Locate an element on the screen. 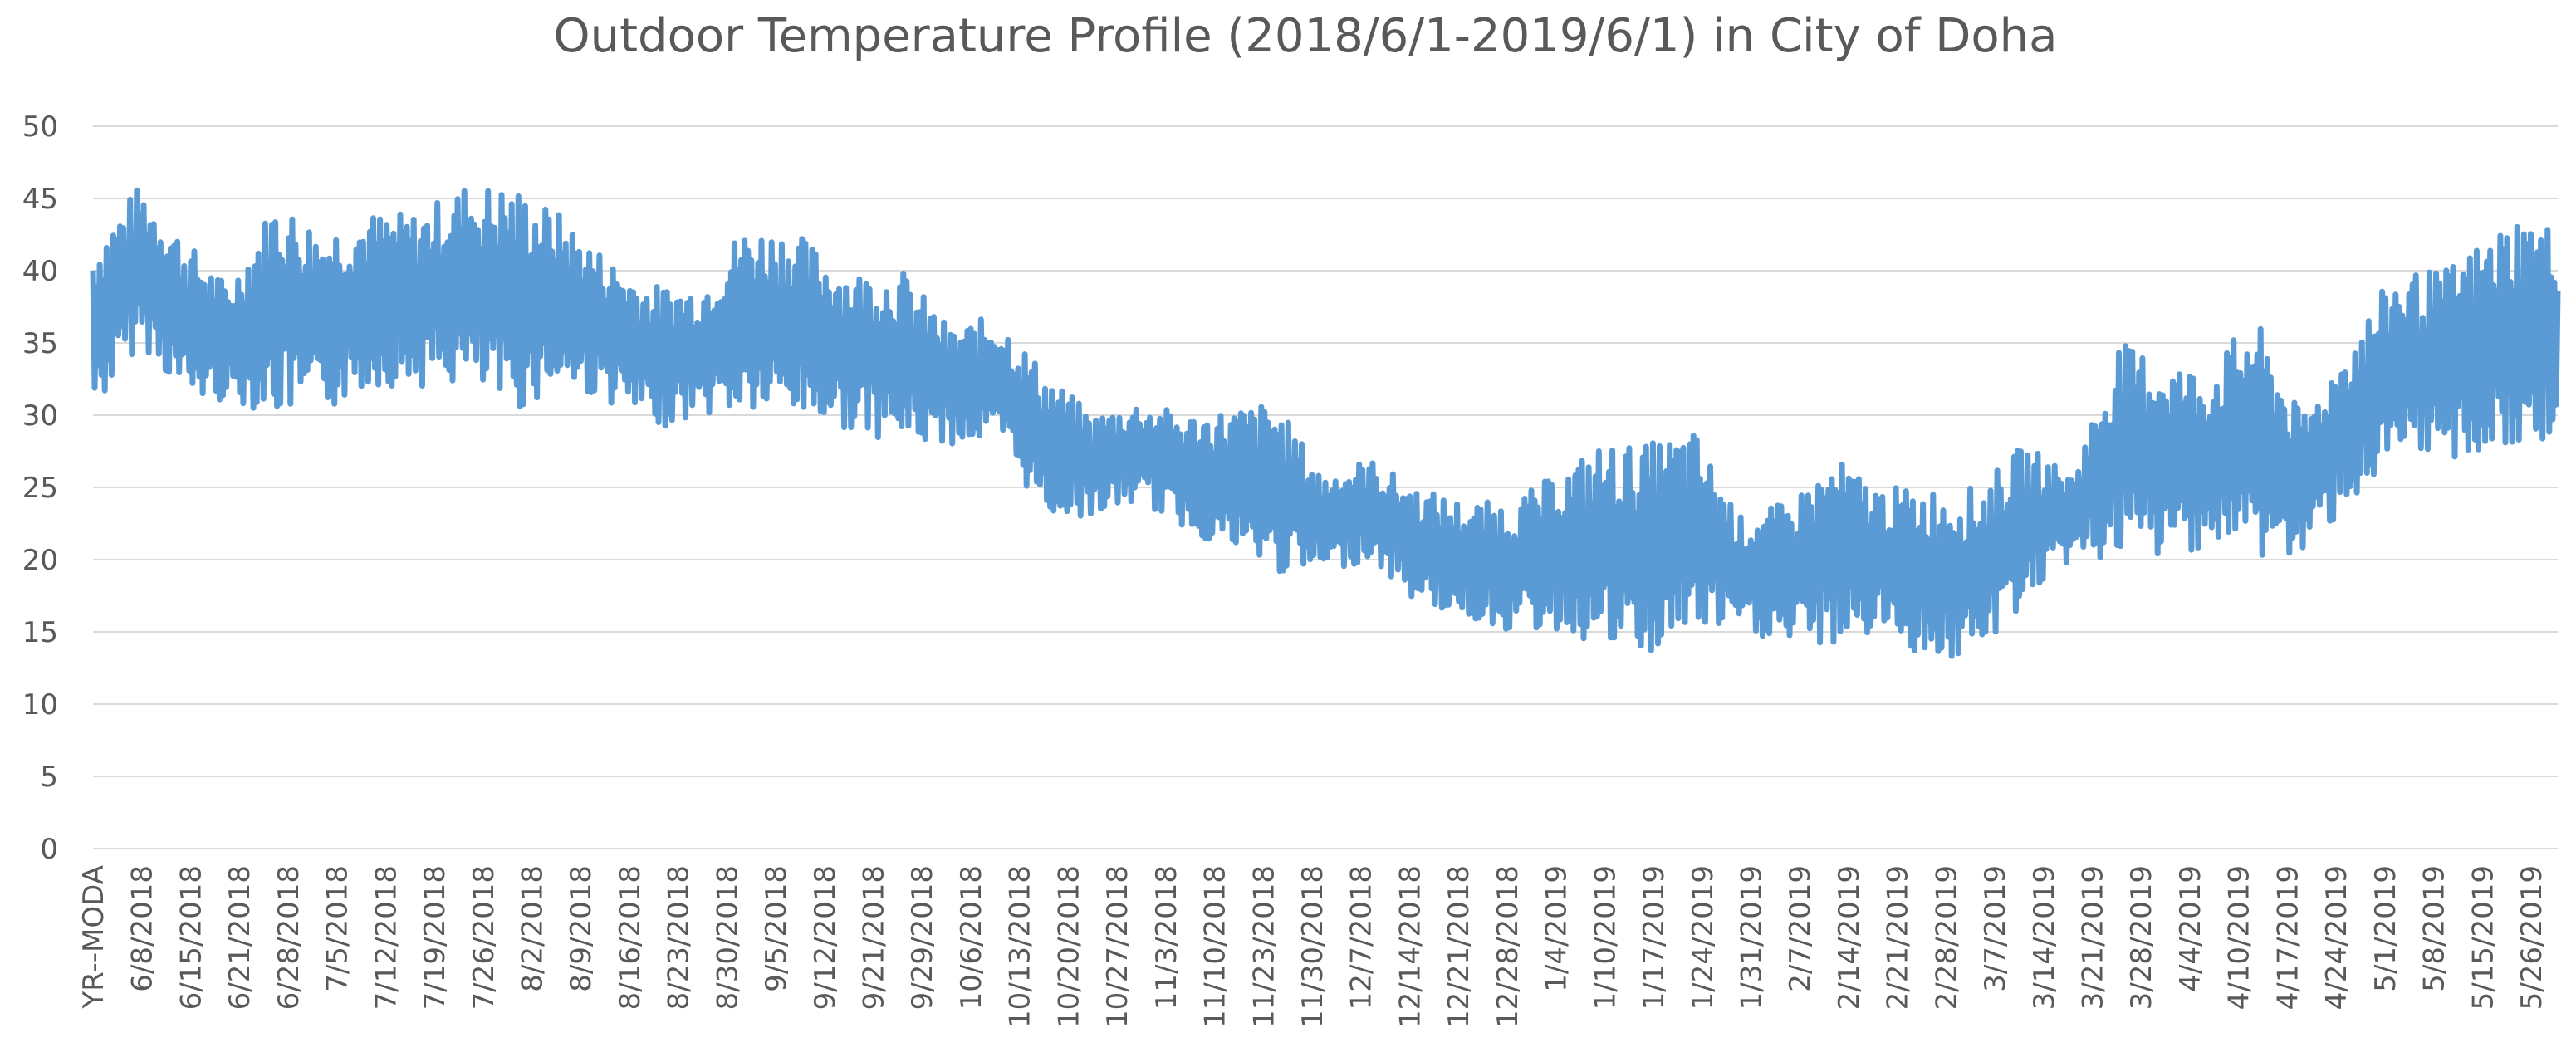  x-tick-label: YR--MODA is located at coordinates (93, 938).